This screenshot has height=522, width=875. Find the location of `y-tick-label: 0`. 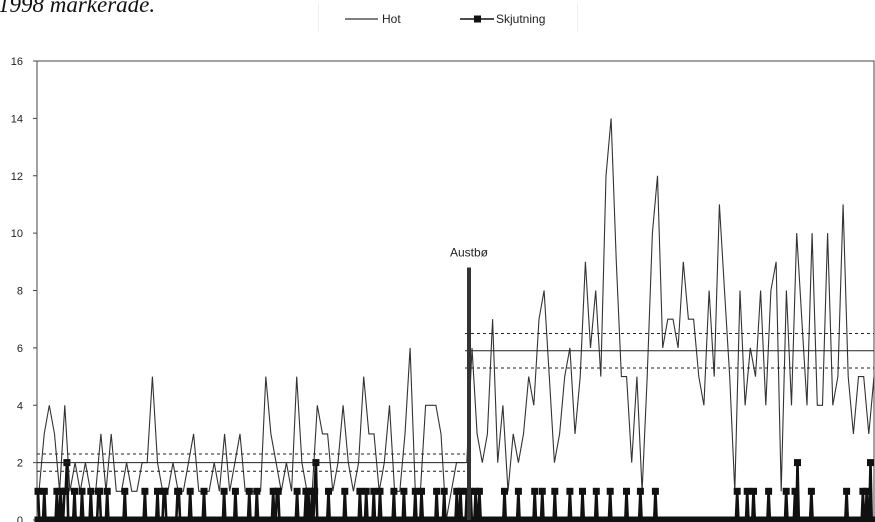

y-tick-label: 0 is located at coordinates (20, 518).